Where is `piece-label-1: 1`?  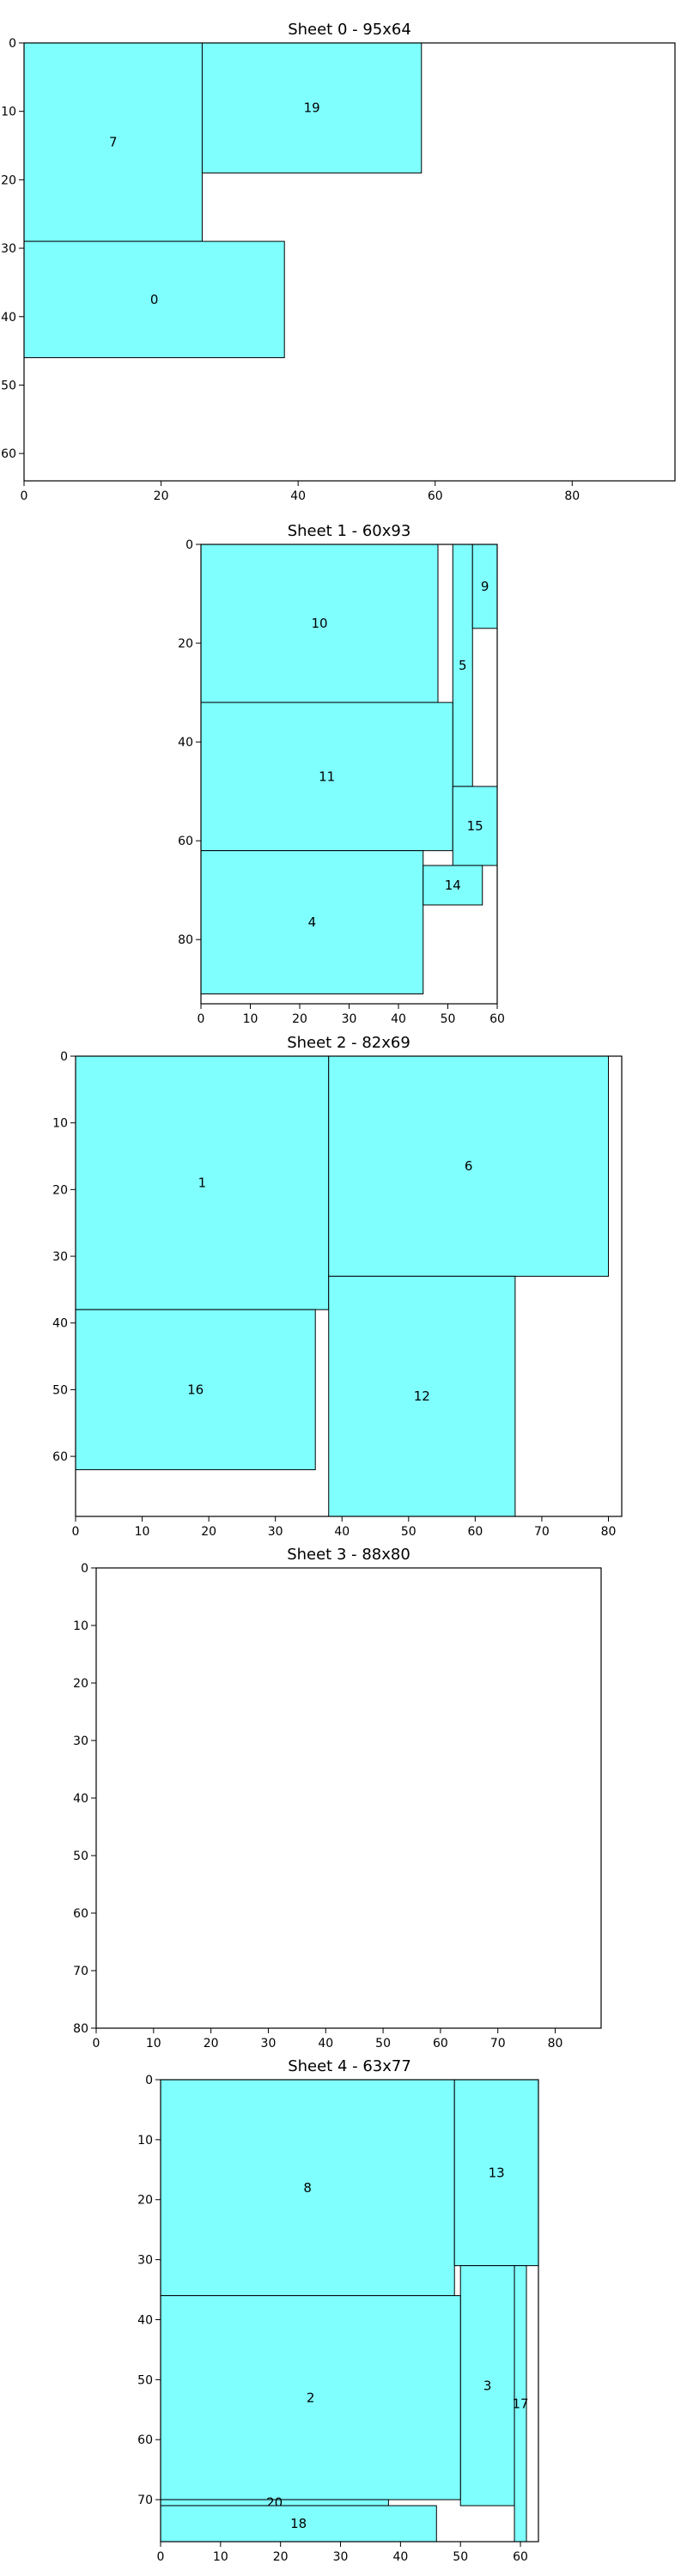 piece-label-1: 1 is located at coordinates (202, 1184).